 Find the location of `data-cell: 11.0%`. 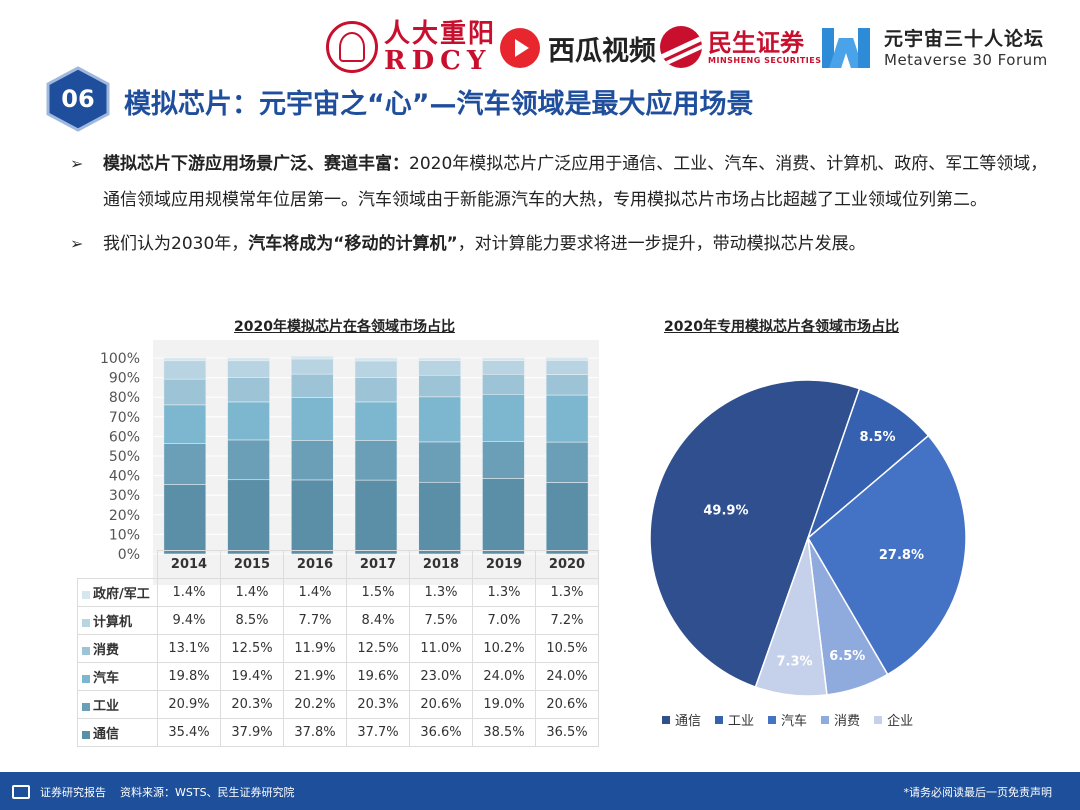

data-cell: 11.0% is located at coordinates (441, 648).